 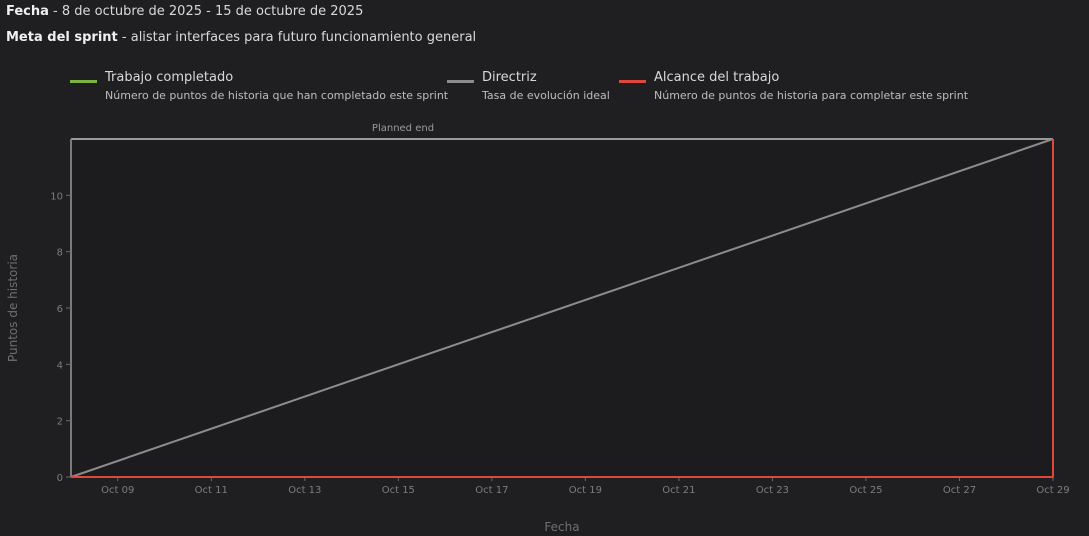 I want to click on x-tick-label: Oct 13, so click(x=304, y=490).